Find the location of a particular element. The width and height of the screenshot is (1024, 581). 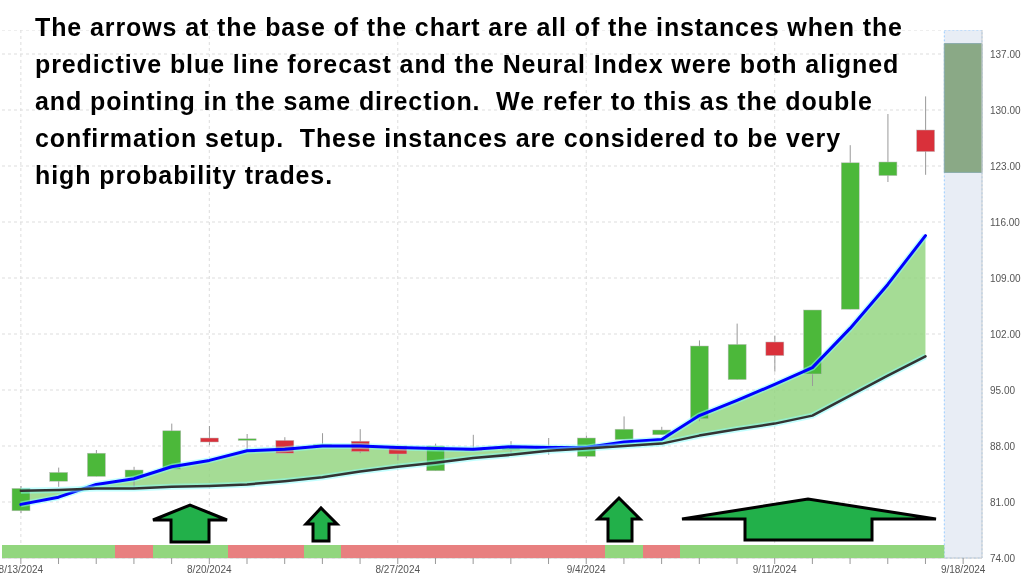

y-tick-label: 102.00 is located at coordinates (1006, 334).